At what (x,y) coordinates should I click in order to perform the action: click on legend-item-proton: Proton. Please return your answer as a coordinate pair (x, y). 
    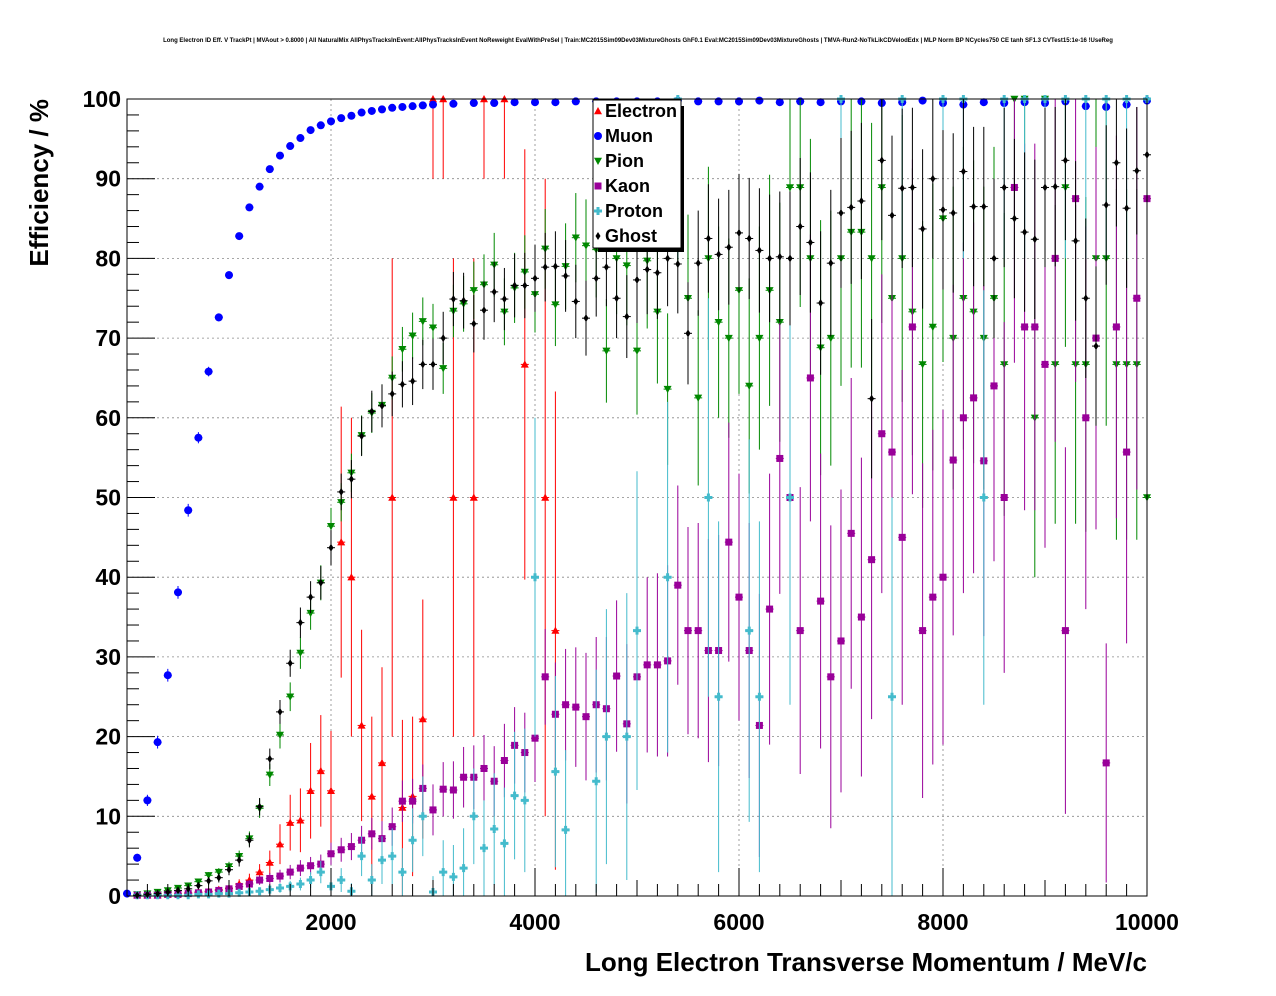
    Looking at the image, I should click on (628, 211).